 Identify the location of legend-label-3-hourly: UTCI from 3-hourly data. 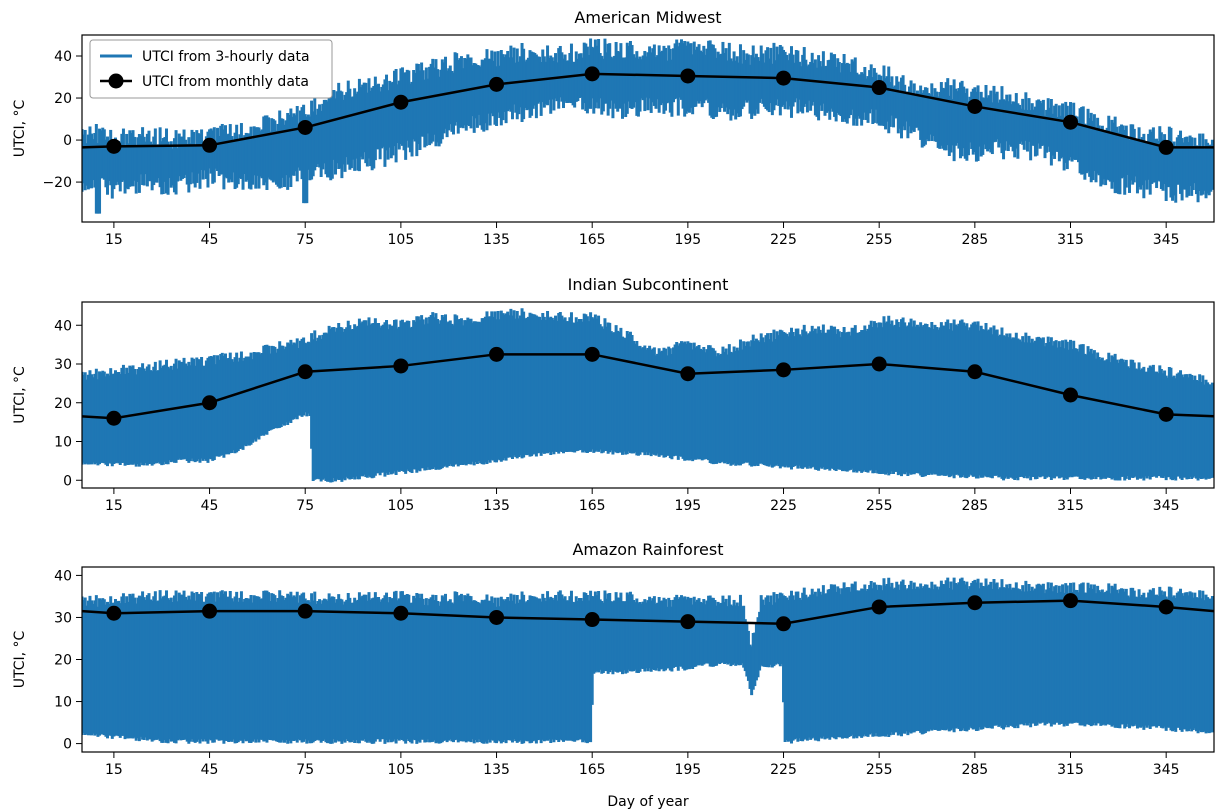
(226, 57).